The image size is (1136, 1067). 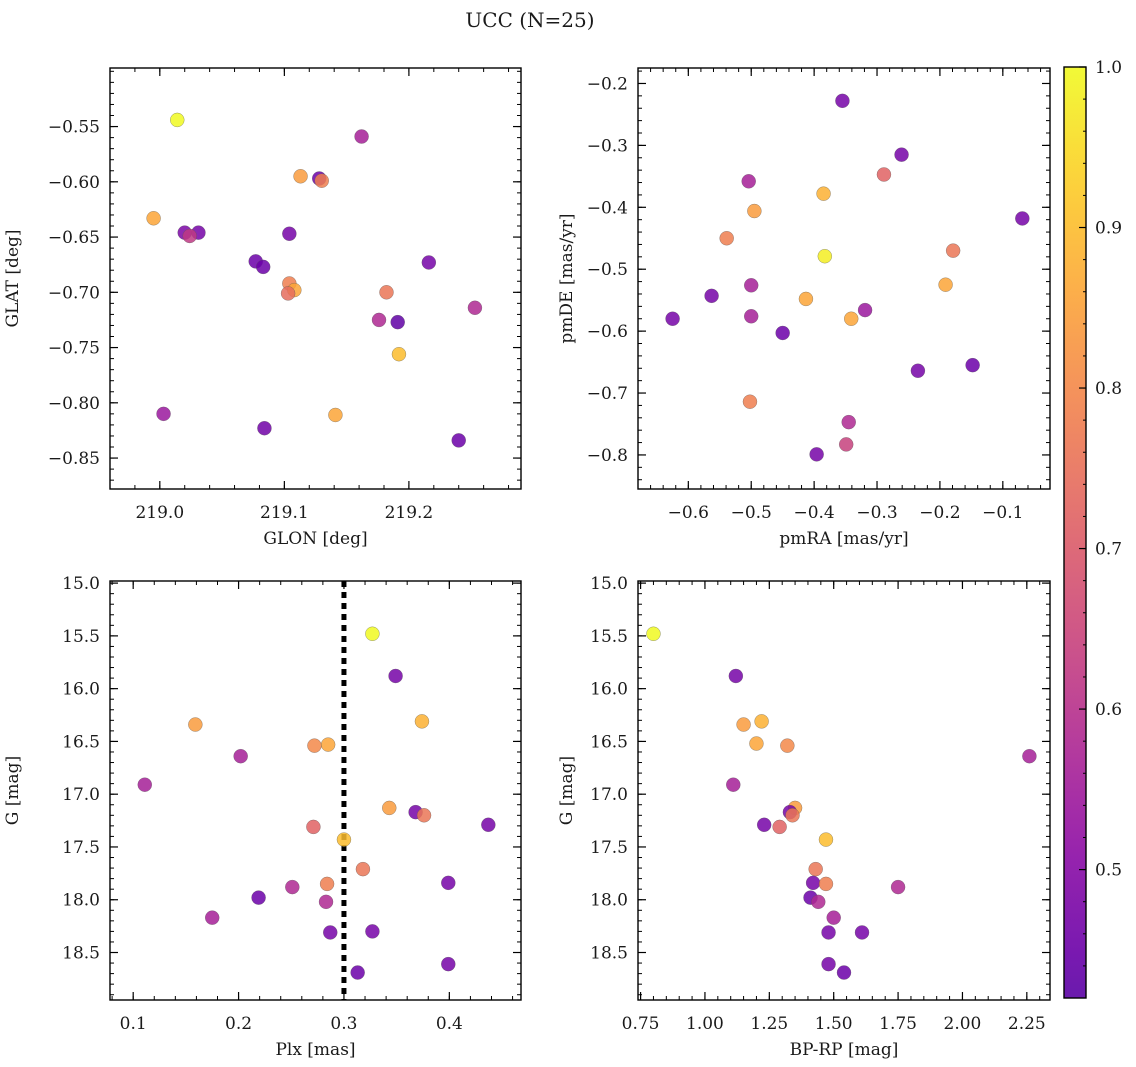 What do you see at coordinates (1092, 528) in the screenshot?
I see `colorbar: 0.5 0.6 0.7 0.8 0.9 1.0` at bounding box center [1092, 528].